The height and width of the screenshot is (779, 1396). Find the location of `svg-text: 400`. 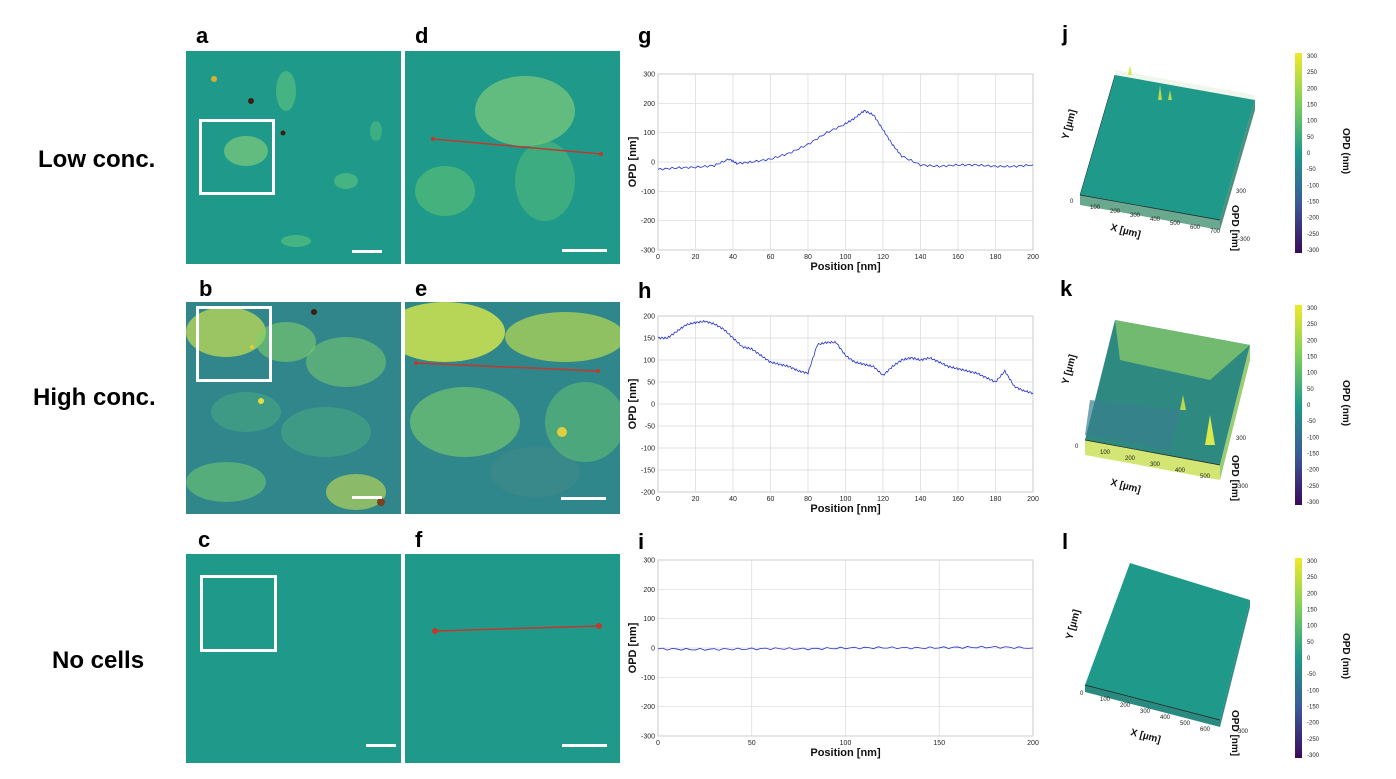

svg-text: 400 is located at coordinates (1155, 220).